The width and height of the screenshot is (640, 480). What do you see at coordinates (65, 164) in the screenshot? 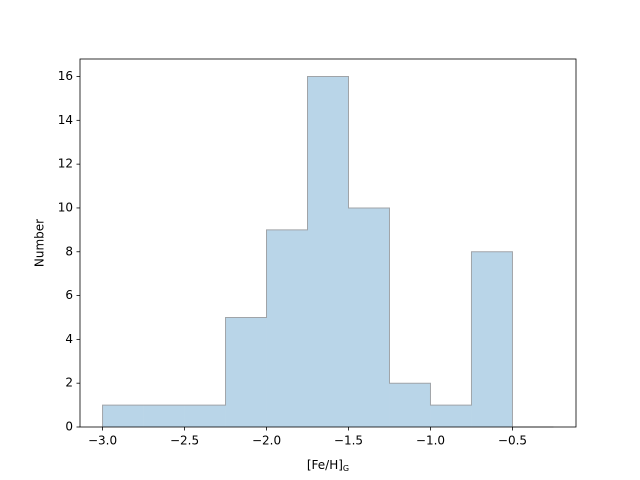
I see `y-tick-label: 12` at bounding box center [65, 164].